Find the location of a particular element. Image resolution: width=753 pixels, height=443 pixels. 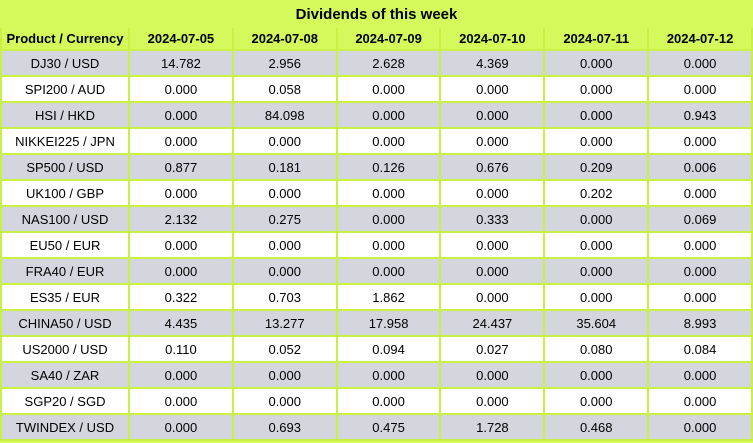

value-cell: 2.956 is located at coordinates (284, 63).